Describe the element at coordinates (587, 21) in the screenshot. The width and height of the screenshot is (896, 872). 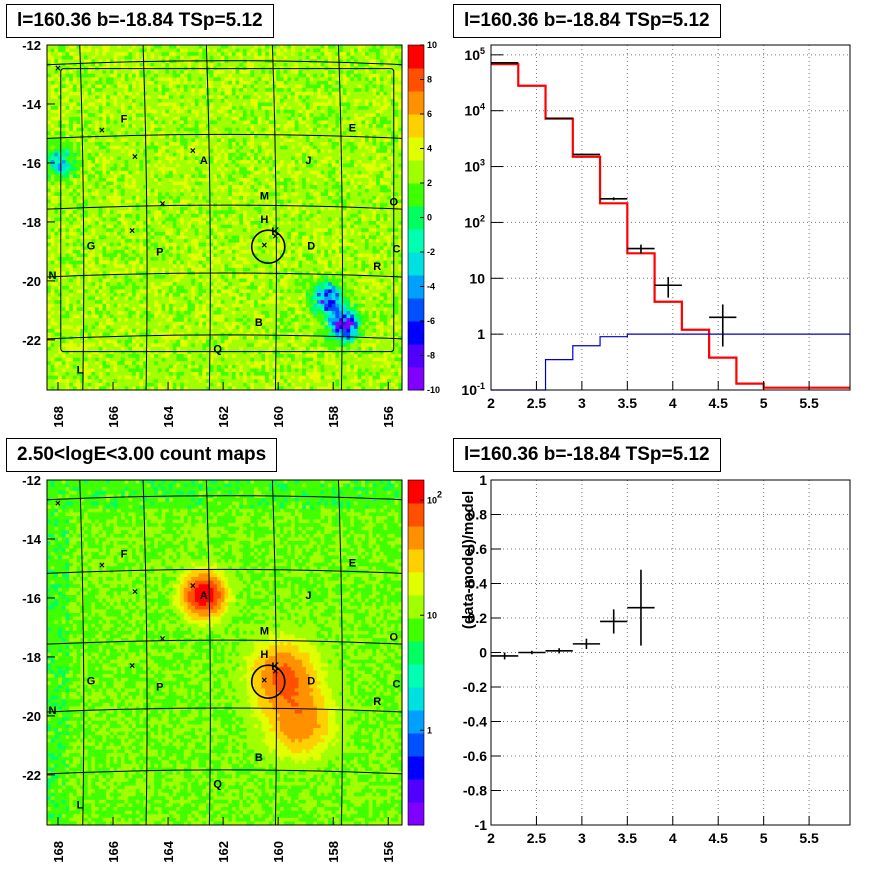
I see `title-top-right: l=160.36 b=-18.84 TSp=5.12` at that location.